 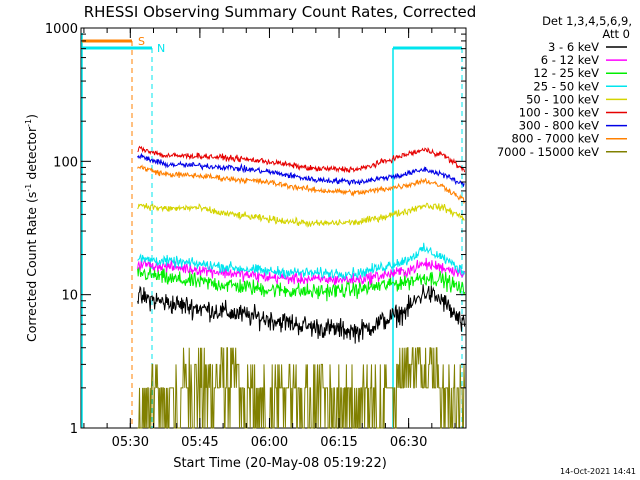 What do you see at coordinates (280, 463) in the screenshot?
I see `x-axis-label: Start Time (20-May-08 05:19:22)` at bounding box center [280, 463].